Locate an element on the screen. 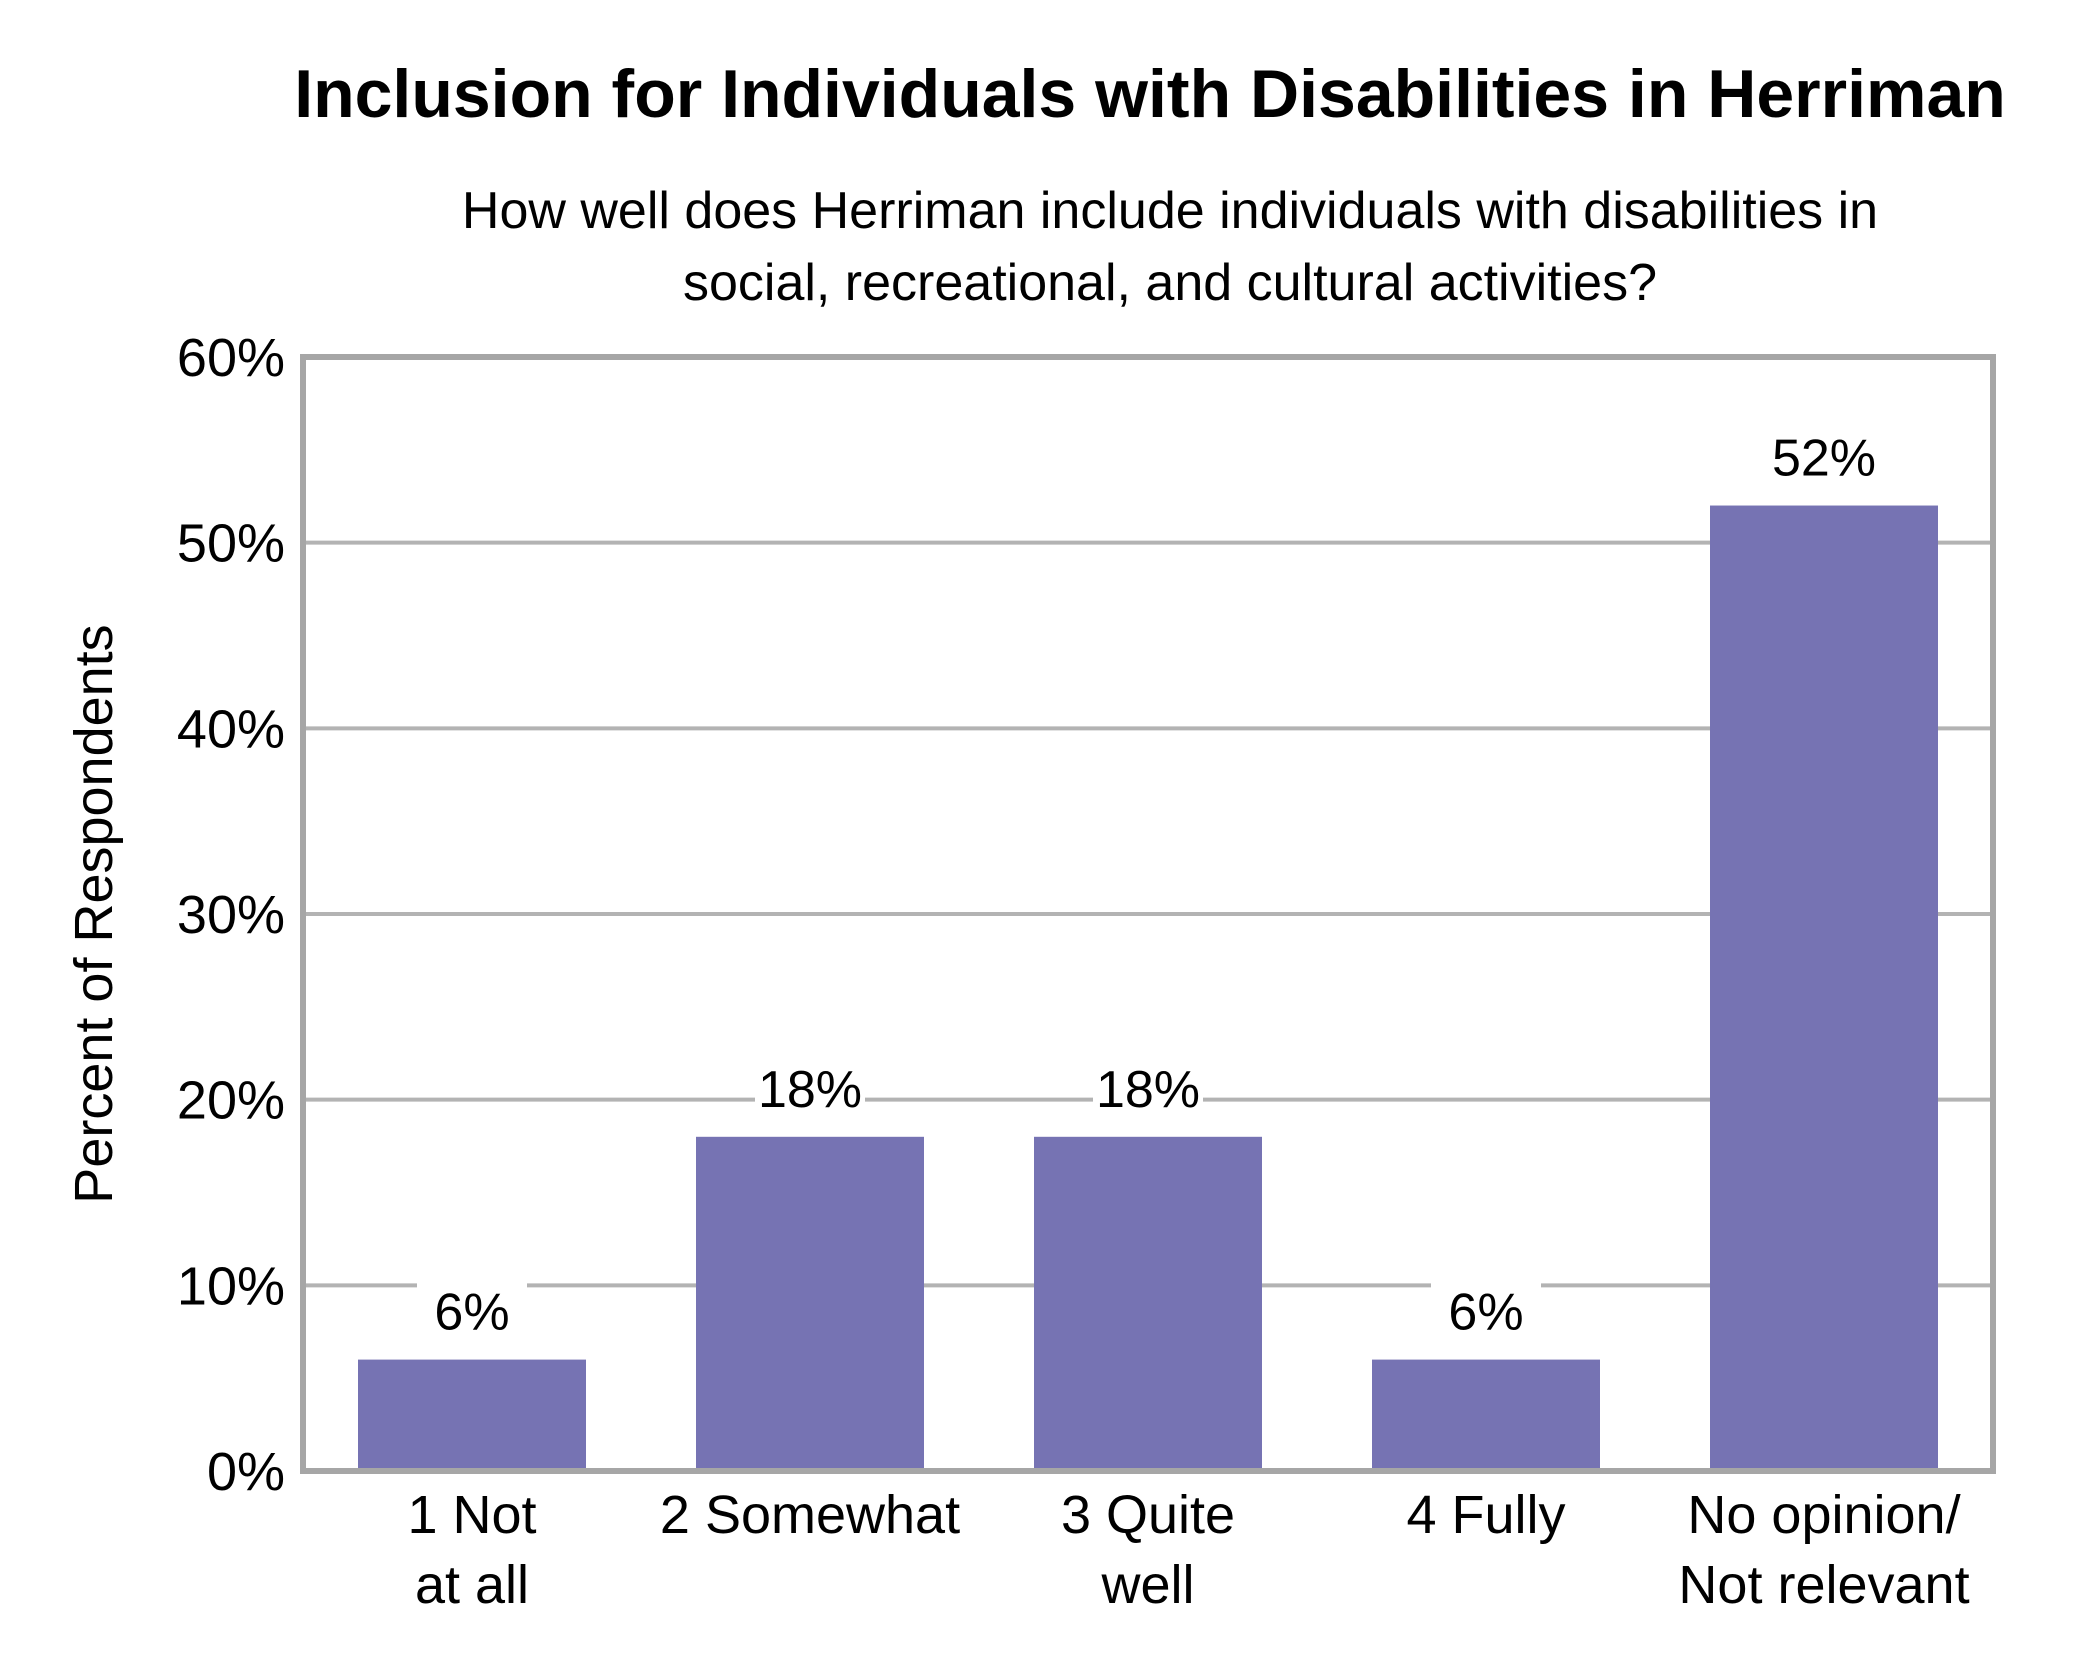 This screenshot has width=2100, height=1680. y-tick-label: 40% is located at coordinates (231, 729).